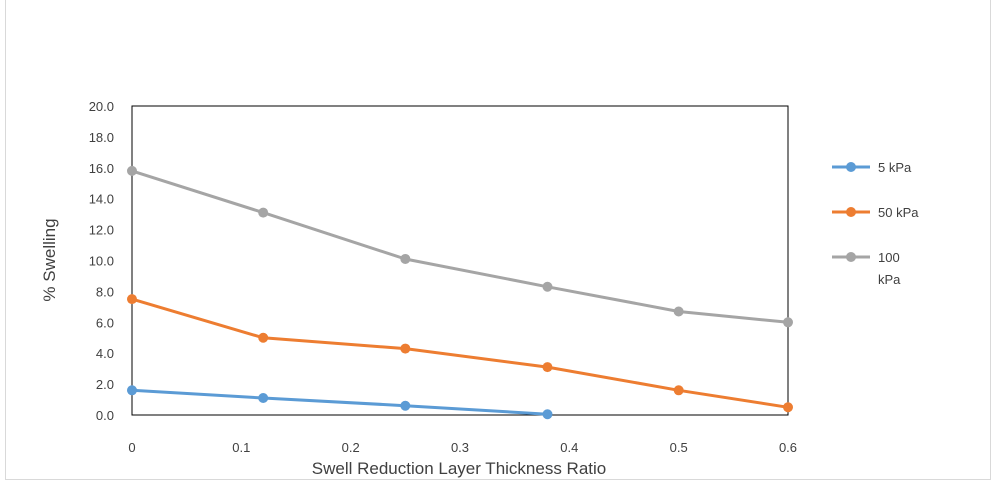 This screenshot has width=996, height=486. I want to click on series-line, so click(339, 402).